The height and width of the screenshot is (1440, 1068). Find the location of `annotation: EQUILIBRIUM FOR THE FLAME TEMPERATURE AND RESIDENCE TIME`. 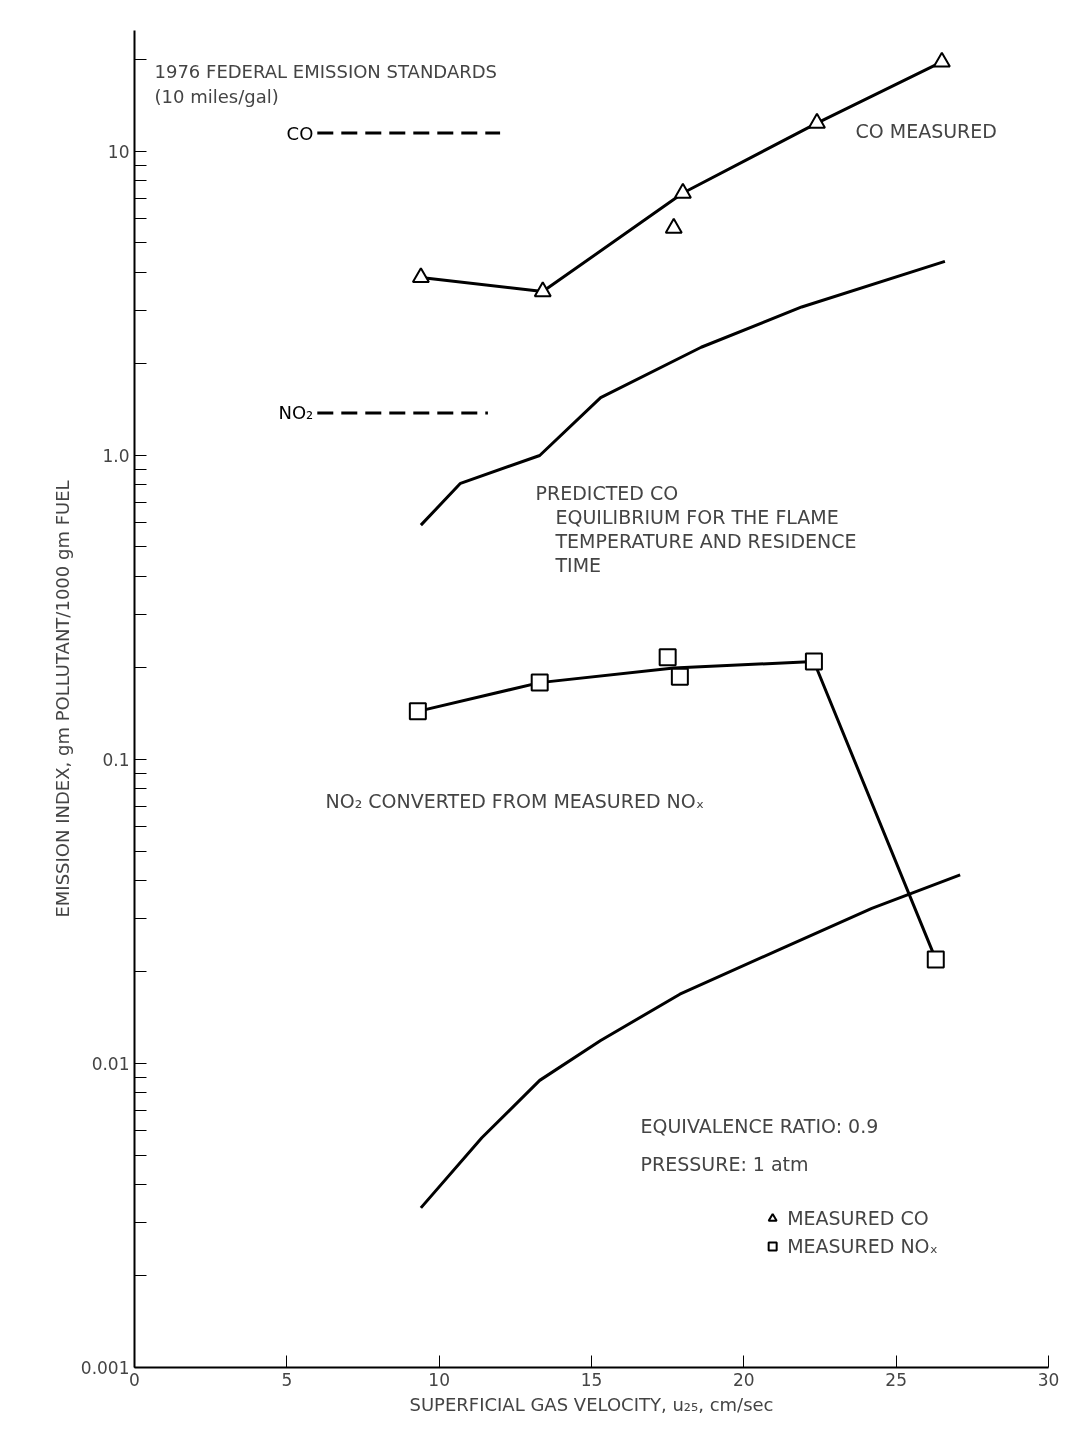

annotation: EQUILIBRIUM FOR THE FLAME TEMPERATURE AND RESIDENCE TIME is located at coordinates (705, 540).